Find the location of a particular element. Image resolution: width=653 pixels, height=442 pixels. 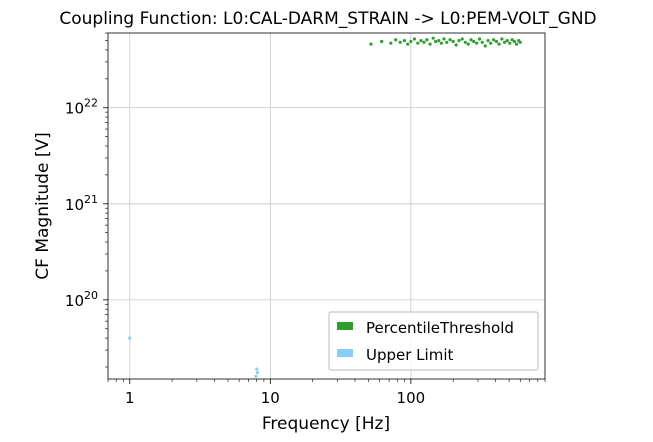

legend: PercentileThreshold Upper Limit is located at coordinates (433, 341).